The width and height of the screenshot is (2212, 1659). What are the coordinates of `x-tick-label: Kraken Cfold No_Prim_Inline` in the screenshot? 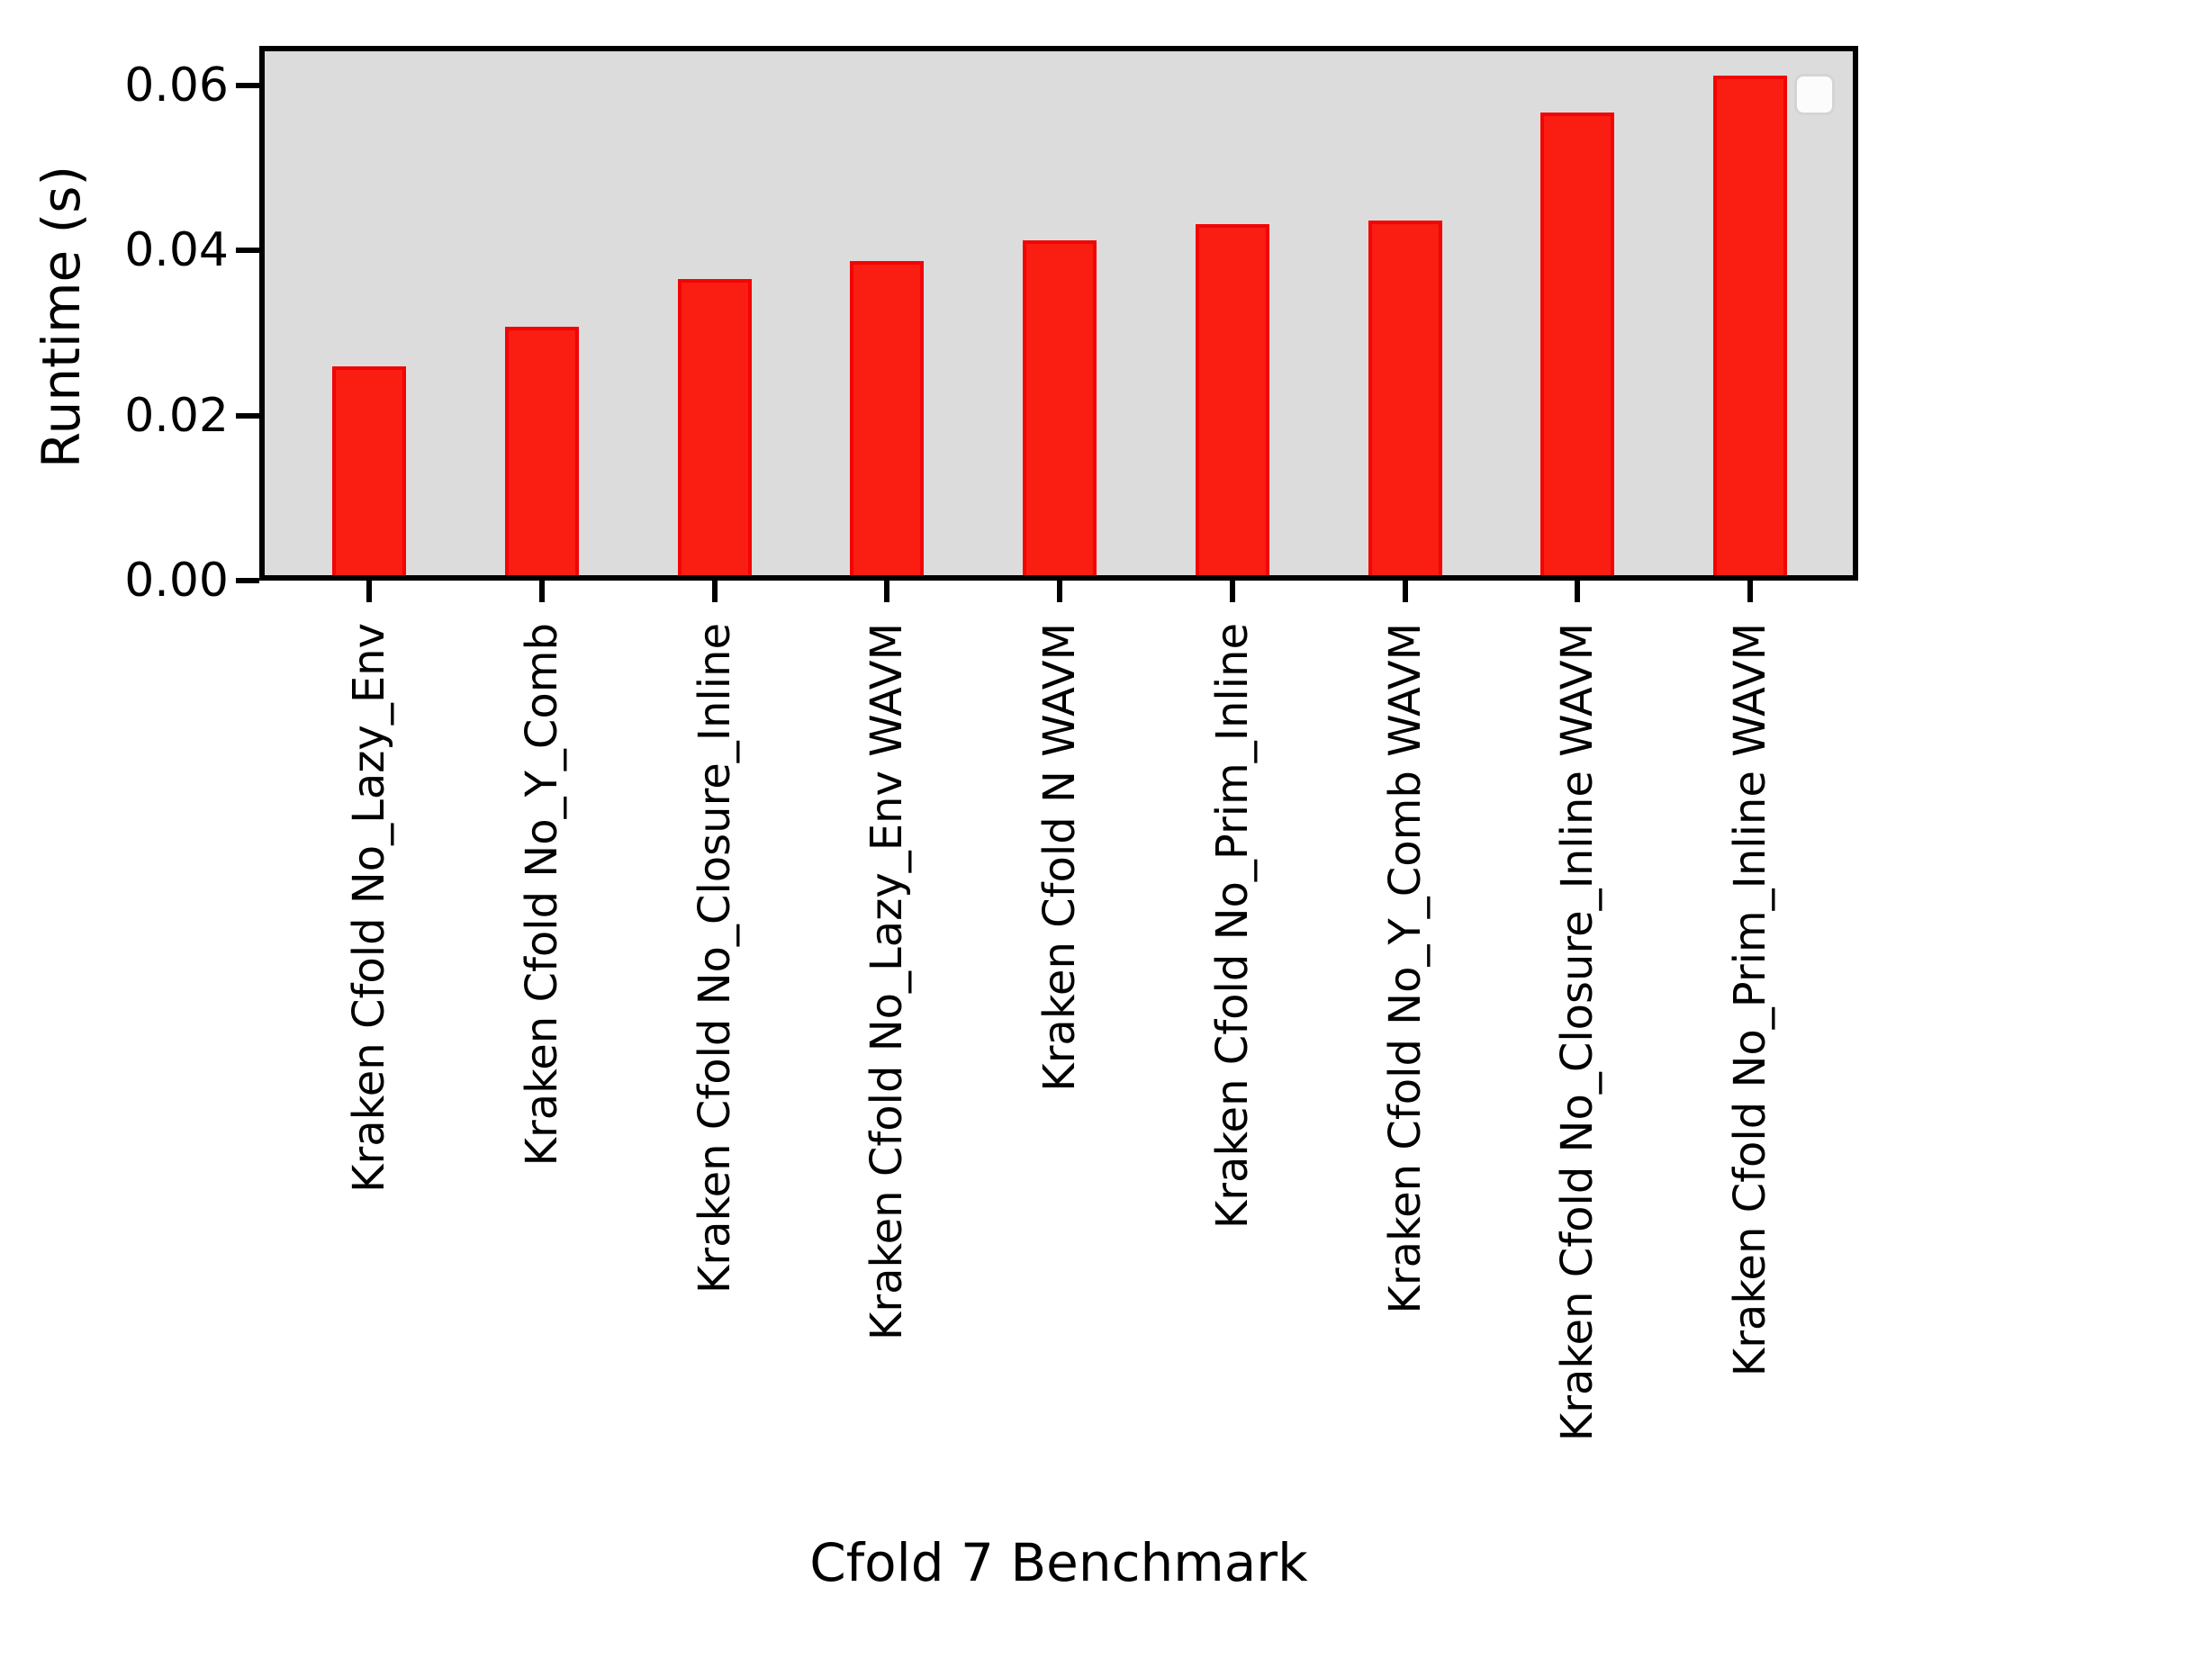 It's located at (1232, 926).